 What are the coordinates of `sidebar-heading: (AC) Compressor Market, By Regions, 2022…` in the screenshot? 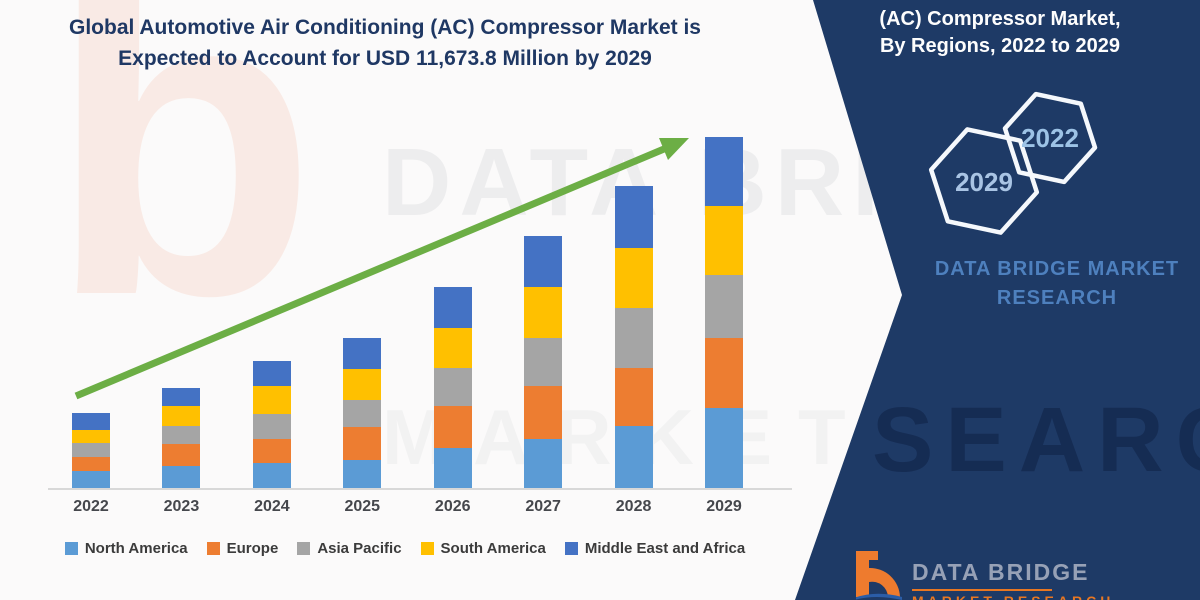 It's located at (1000, 33).